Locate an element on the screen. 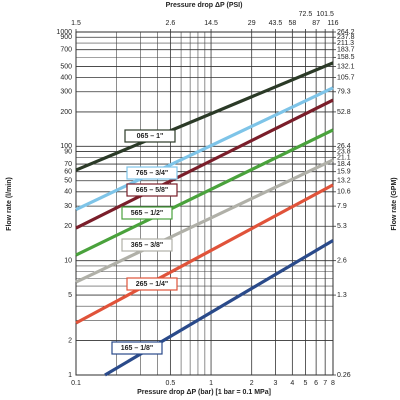 Image resolution: width=400 pixels, height=400 pixels. legend-label: 665 – 5/8" is located at coordinates (152, 190).